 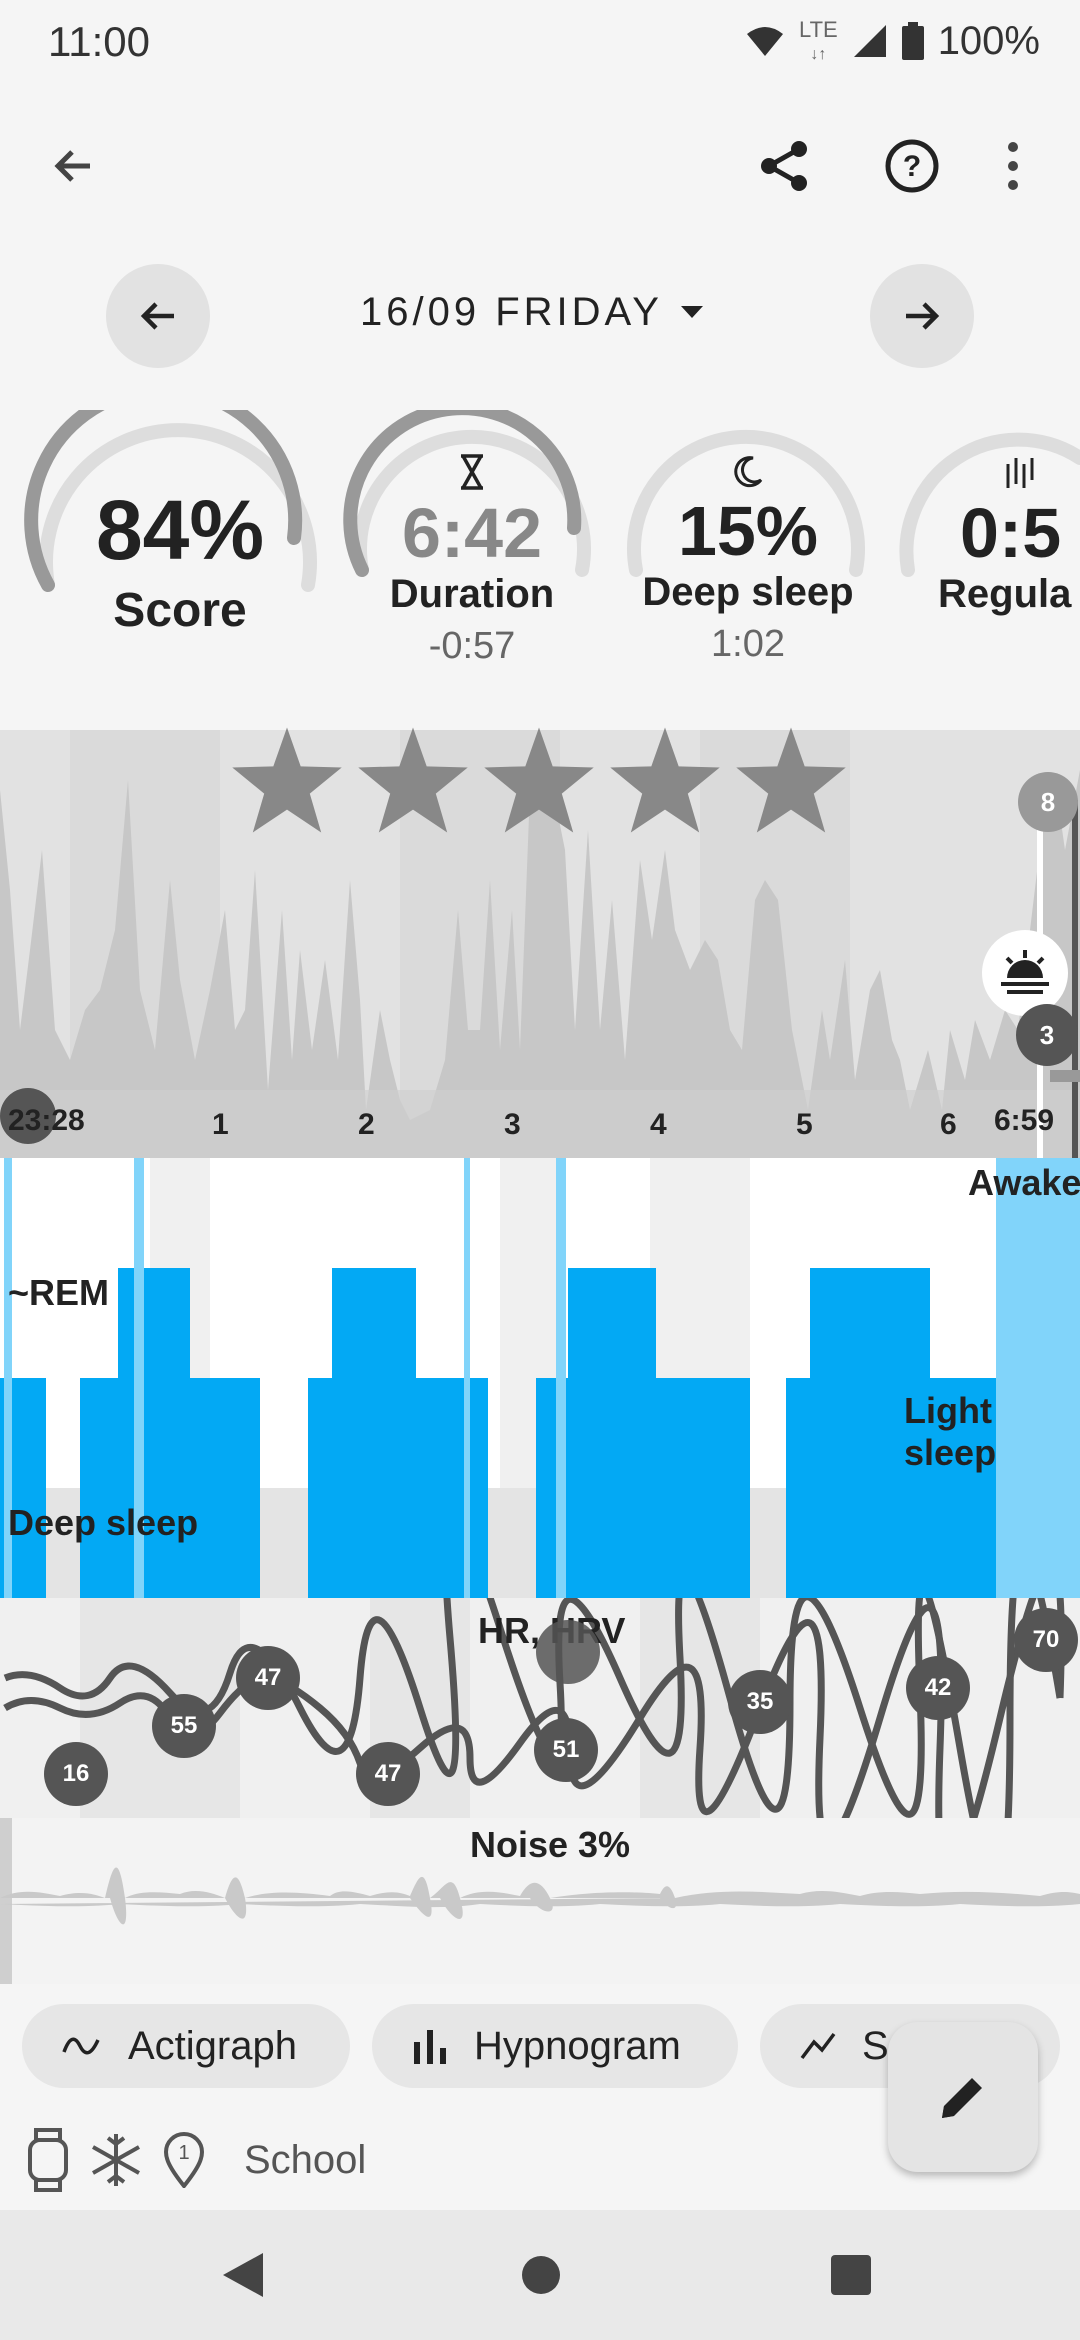 I want to click on share-button, so click(x=784, y=166).